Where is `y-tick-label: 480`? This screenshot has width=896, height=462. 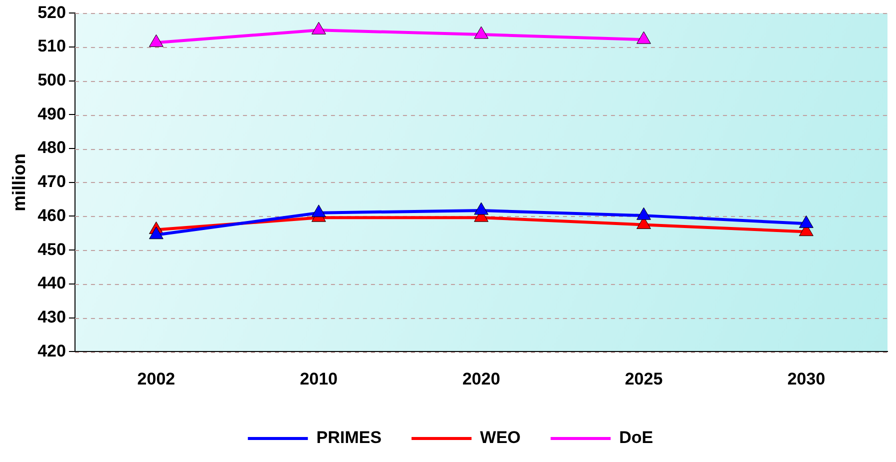
y-tick-label: 480 is located at coordinates (52, 148).